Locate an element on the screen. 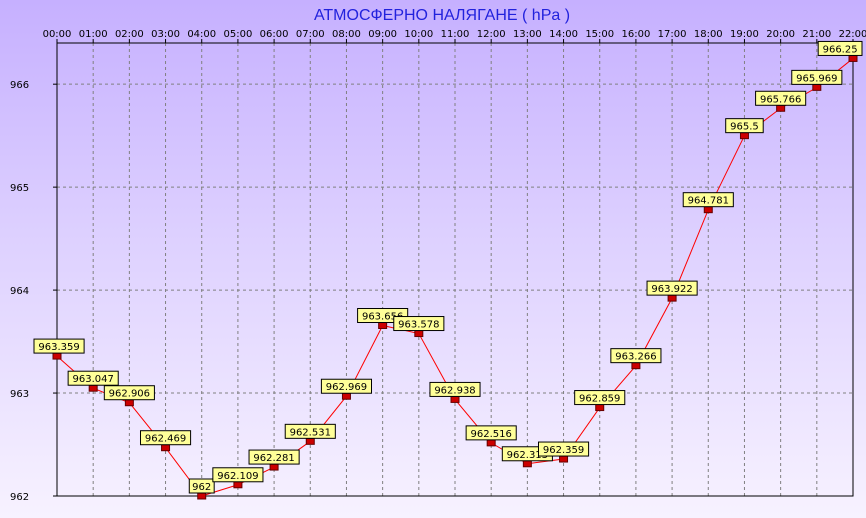 This screenshot has width=866, height=518. data-label-text: 963.656 is located at coordinates (382, 317).